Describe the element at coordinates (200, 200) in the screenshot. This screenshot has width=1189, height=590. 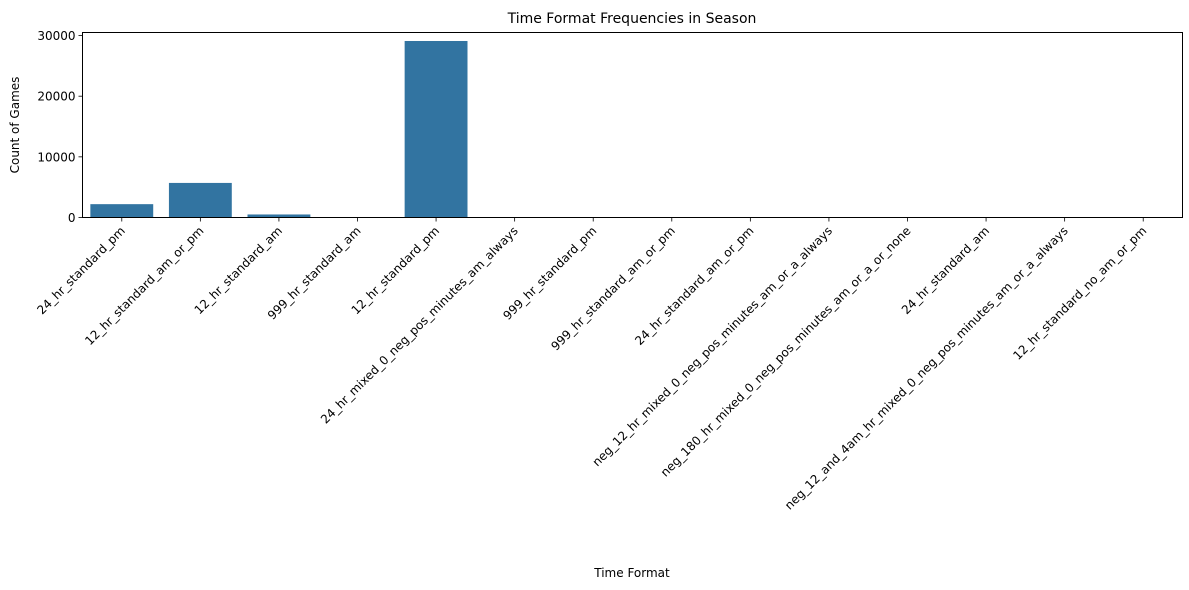
I see `bar-12_hr_standard_am_or_pm` at that location.